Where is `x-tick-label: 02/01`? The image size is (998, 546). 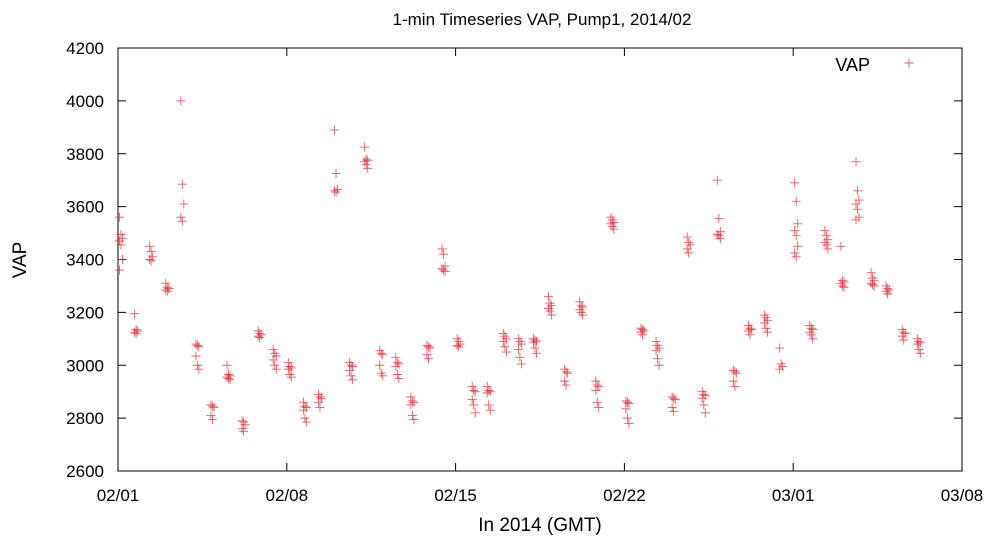
x-tick-label: 02/01 is located at coordinates (118, 495).